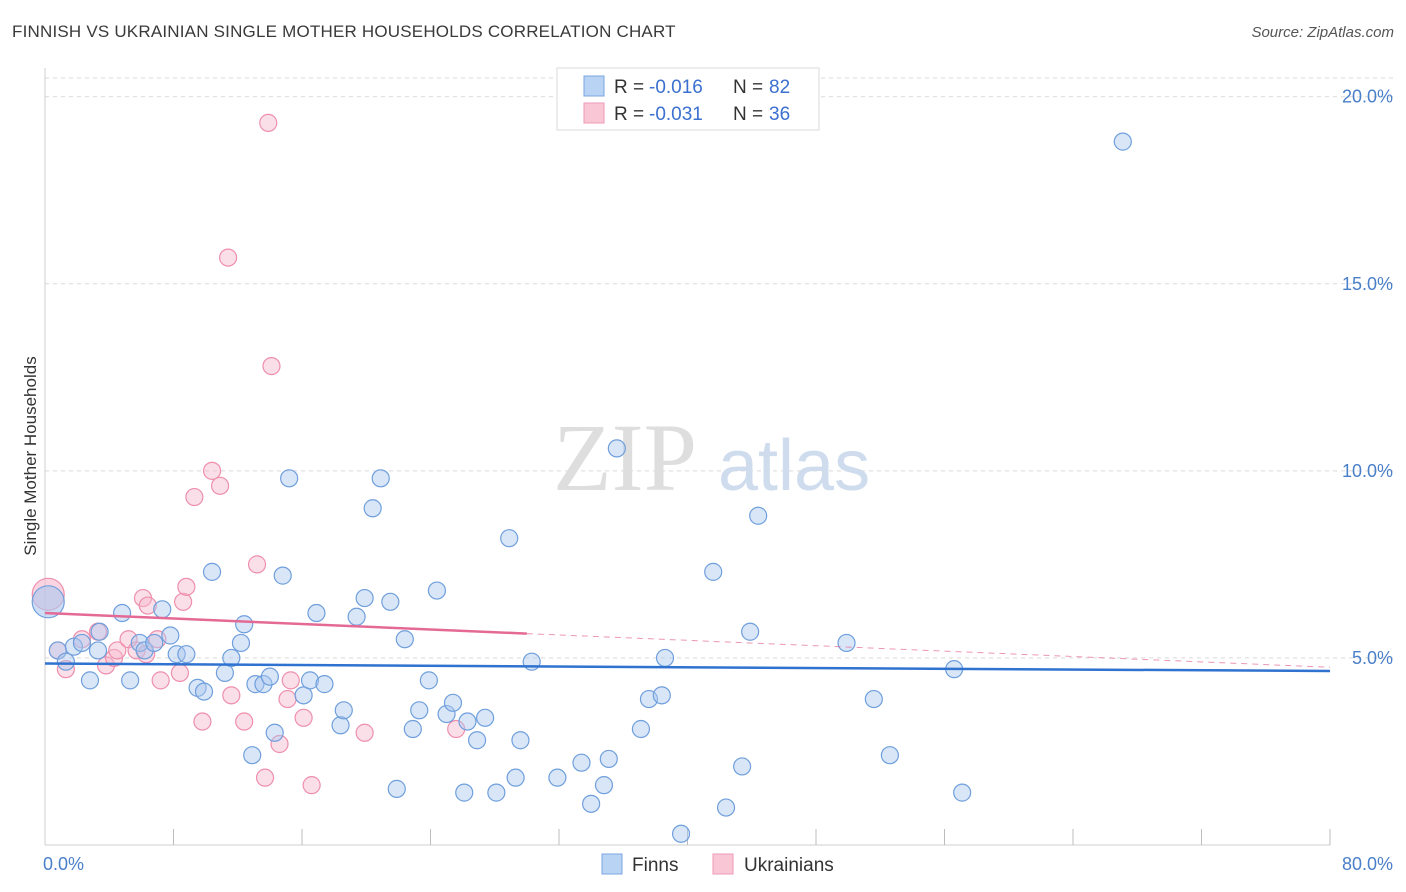 The width and height of the screenshot is (1406, 892). What do you see at coordinates (723, 864) in the screenshot?
I see `ukrainians-legend-swatch` at bounding box center [723, 864].